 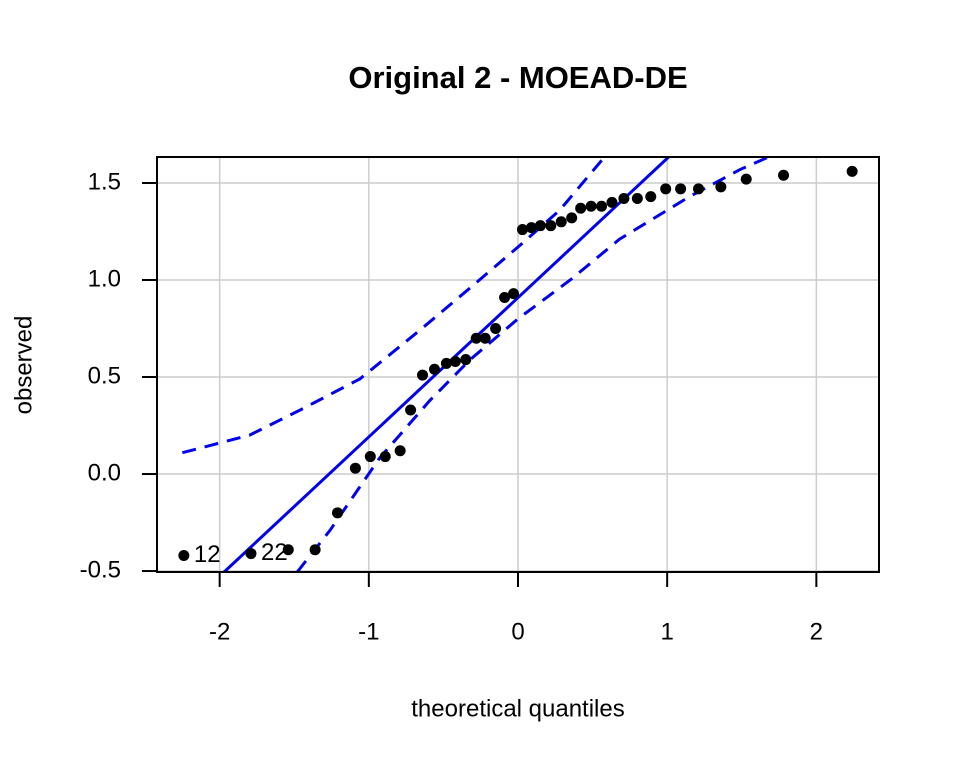 What do you see at coordinates (104, 472) in the screenshot?
I see `y-tick-label: 0.0` at bounding box center [104, 472].